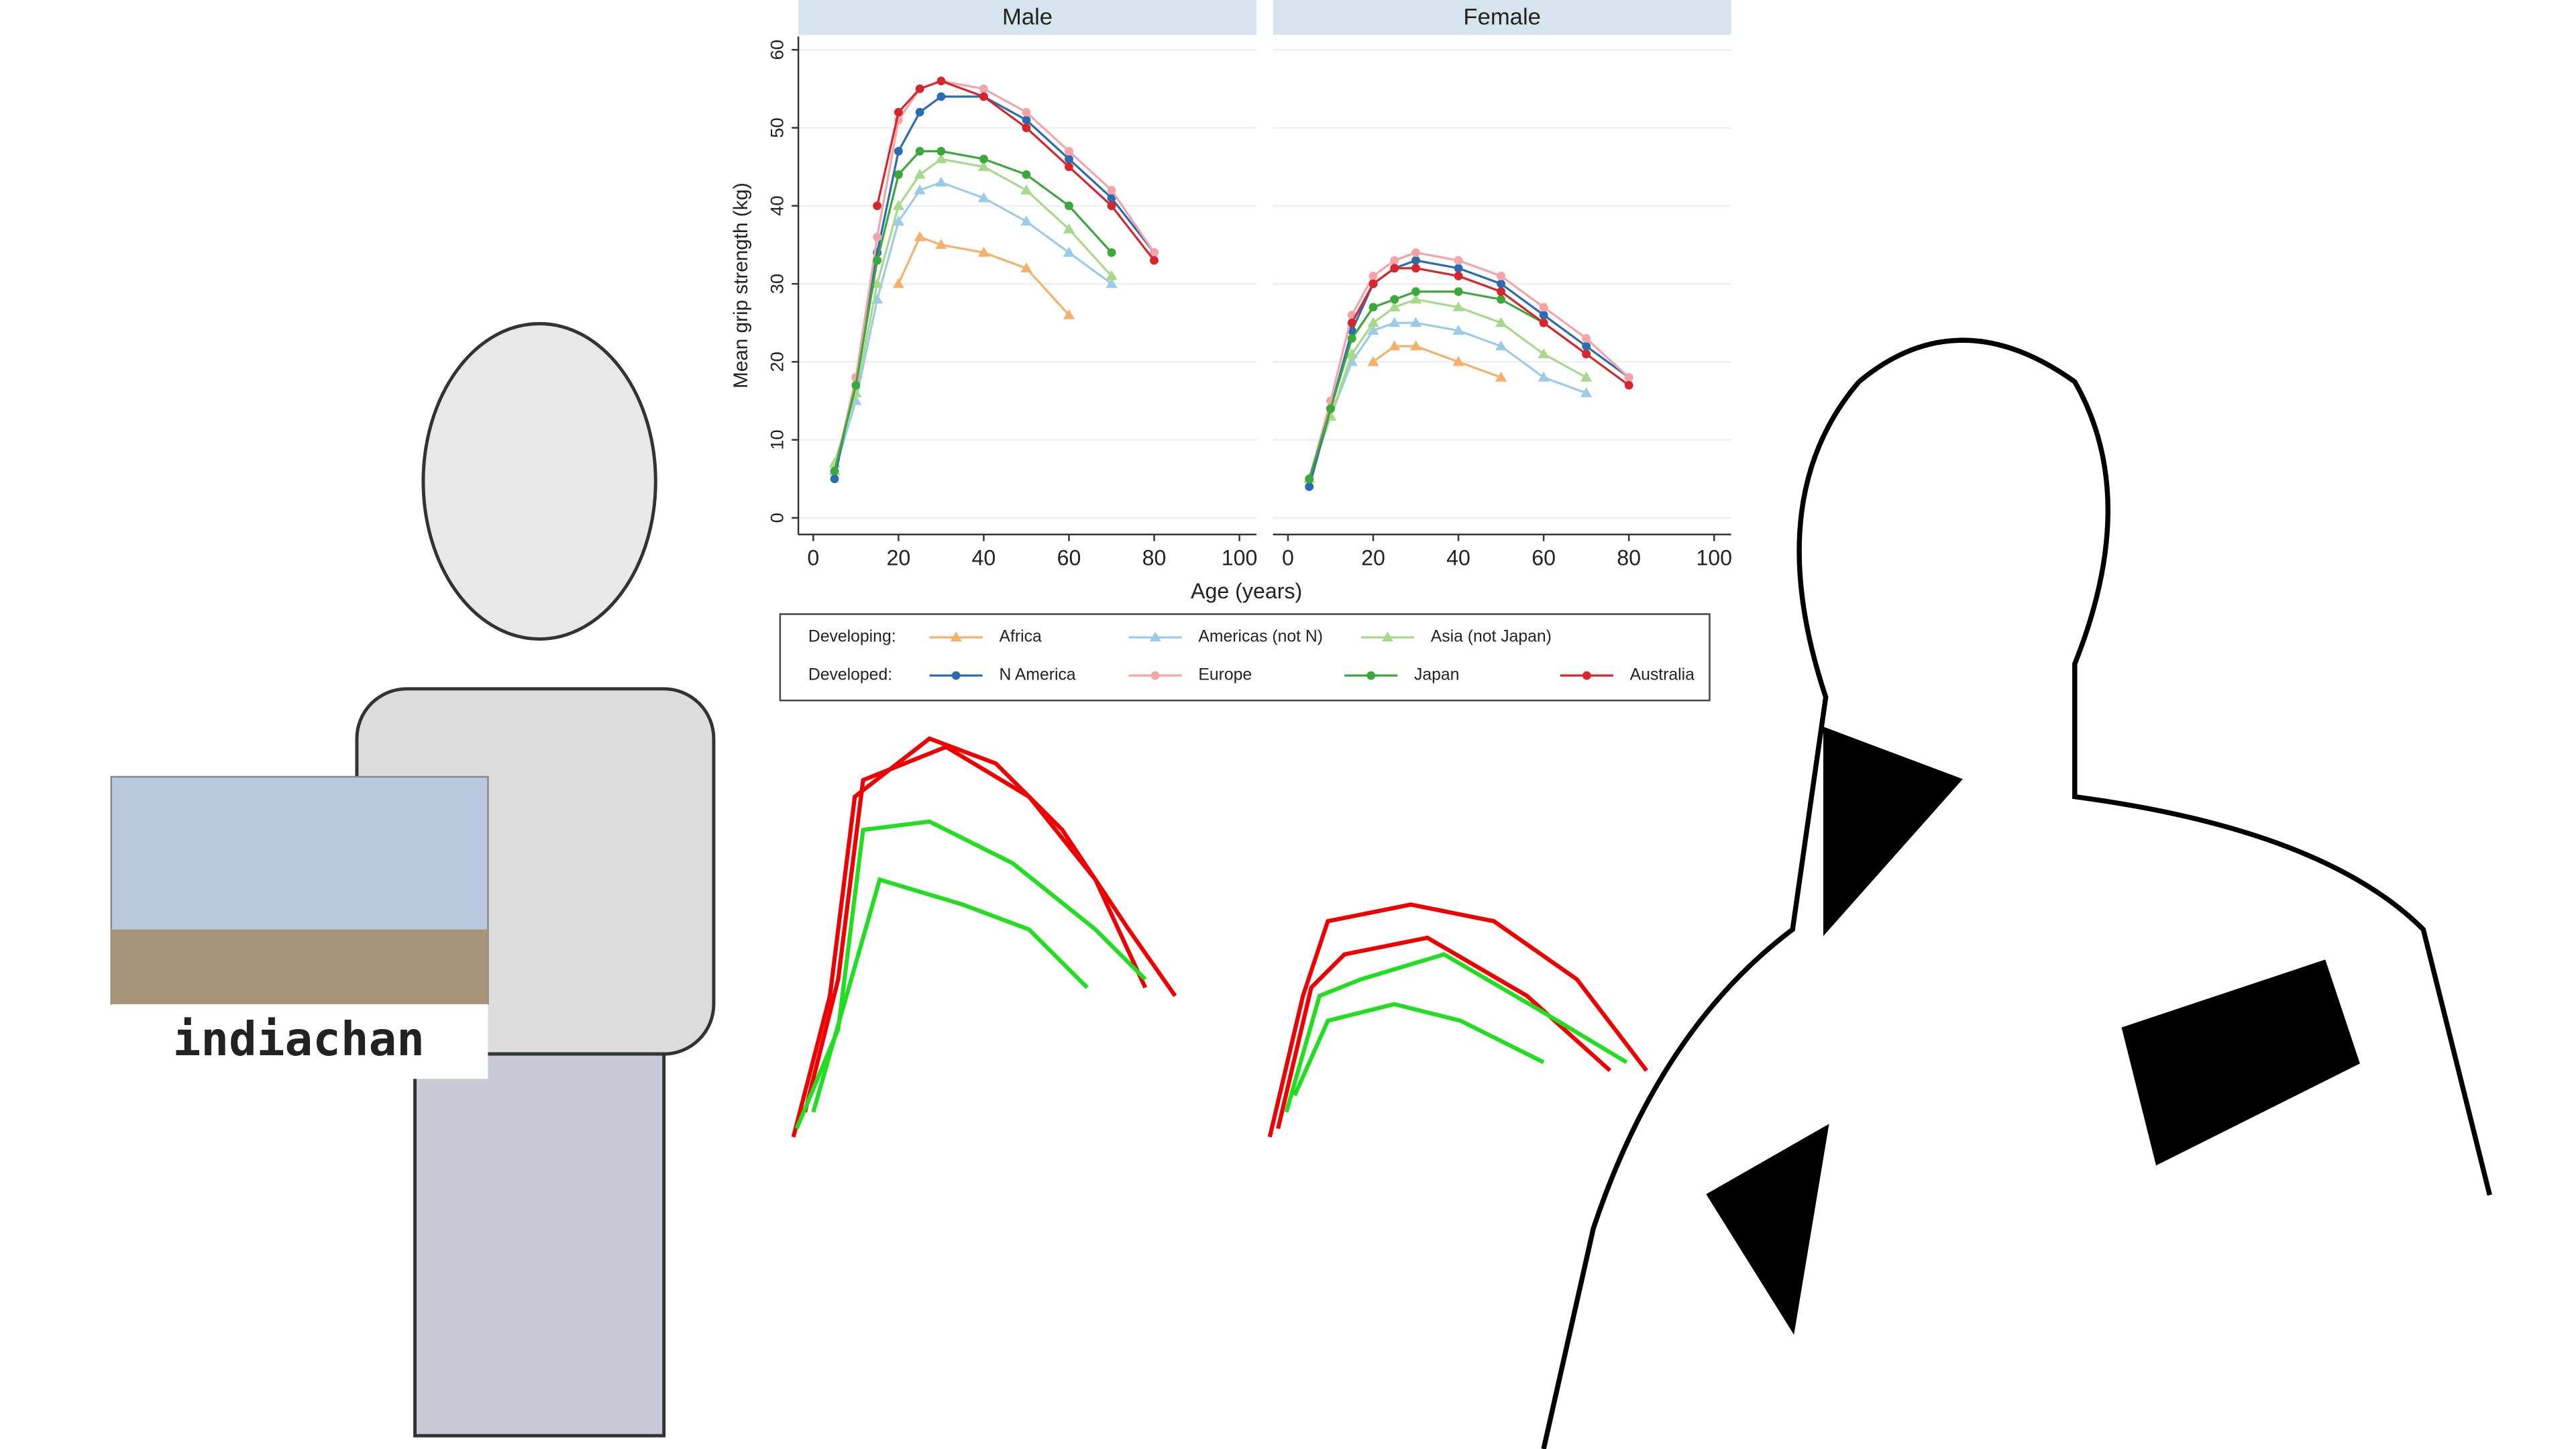 Image resolution: width=2576 pixels, height=1449 pixels. What do you see at coordinates (1662, 675) in the screenshot?
I see `legend-label: Australia` at bounding box center [1662, 675].